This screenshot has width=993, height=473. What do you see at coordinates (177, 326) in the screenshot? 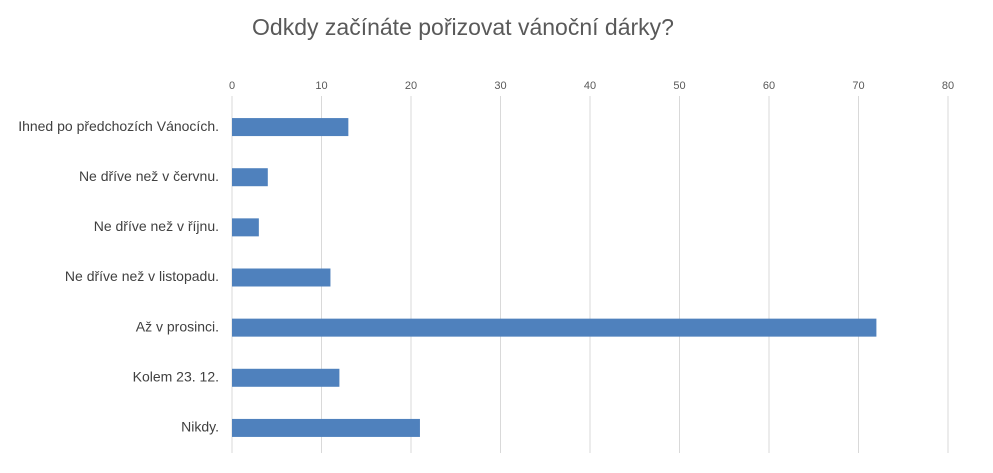
I see `y-tick-label: Až v prosinci.` at bounding box center [177, 326].